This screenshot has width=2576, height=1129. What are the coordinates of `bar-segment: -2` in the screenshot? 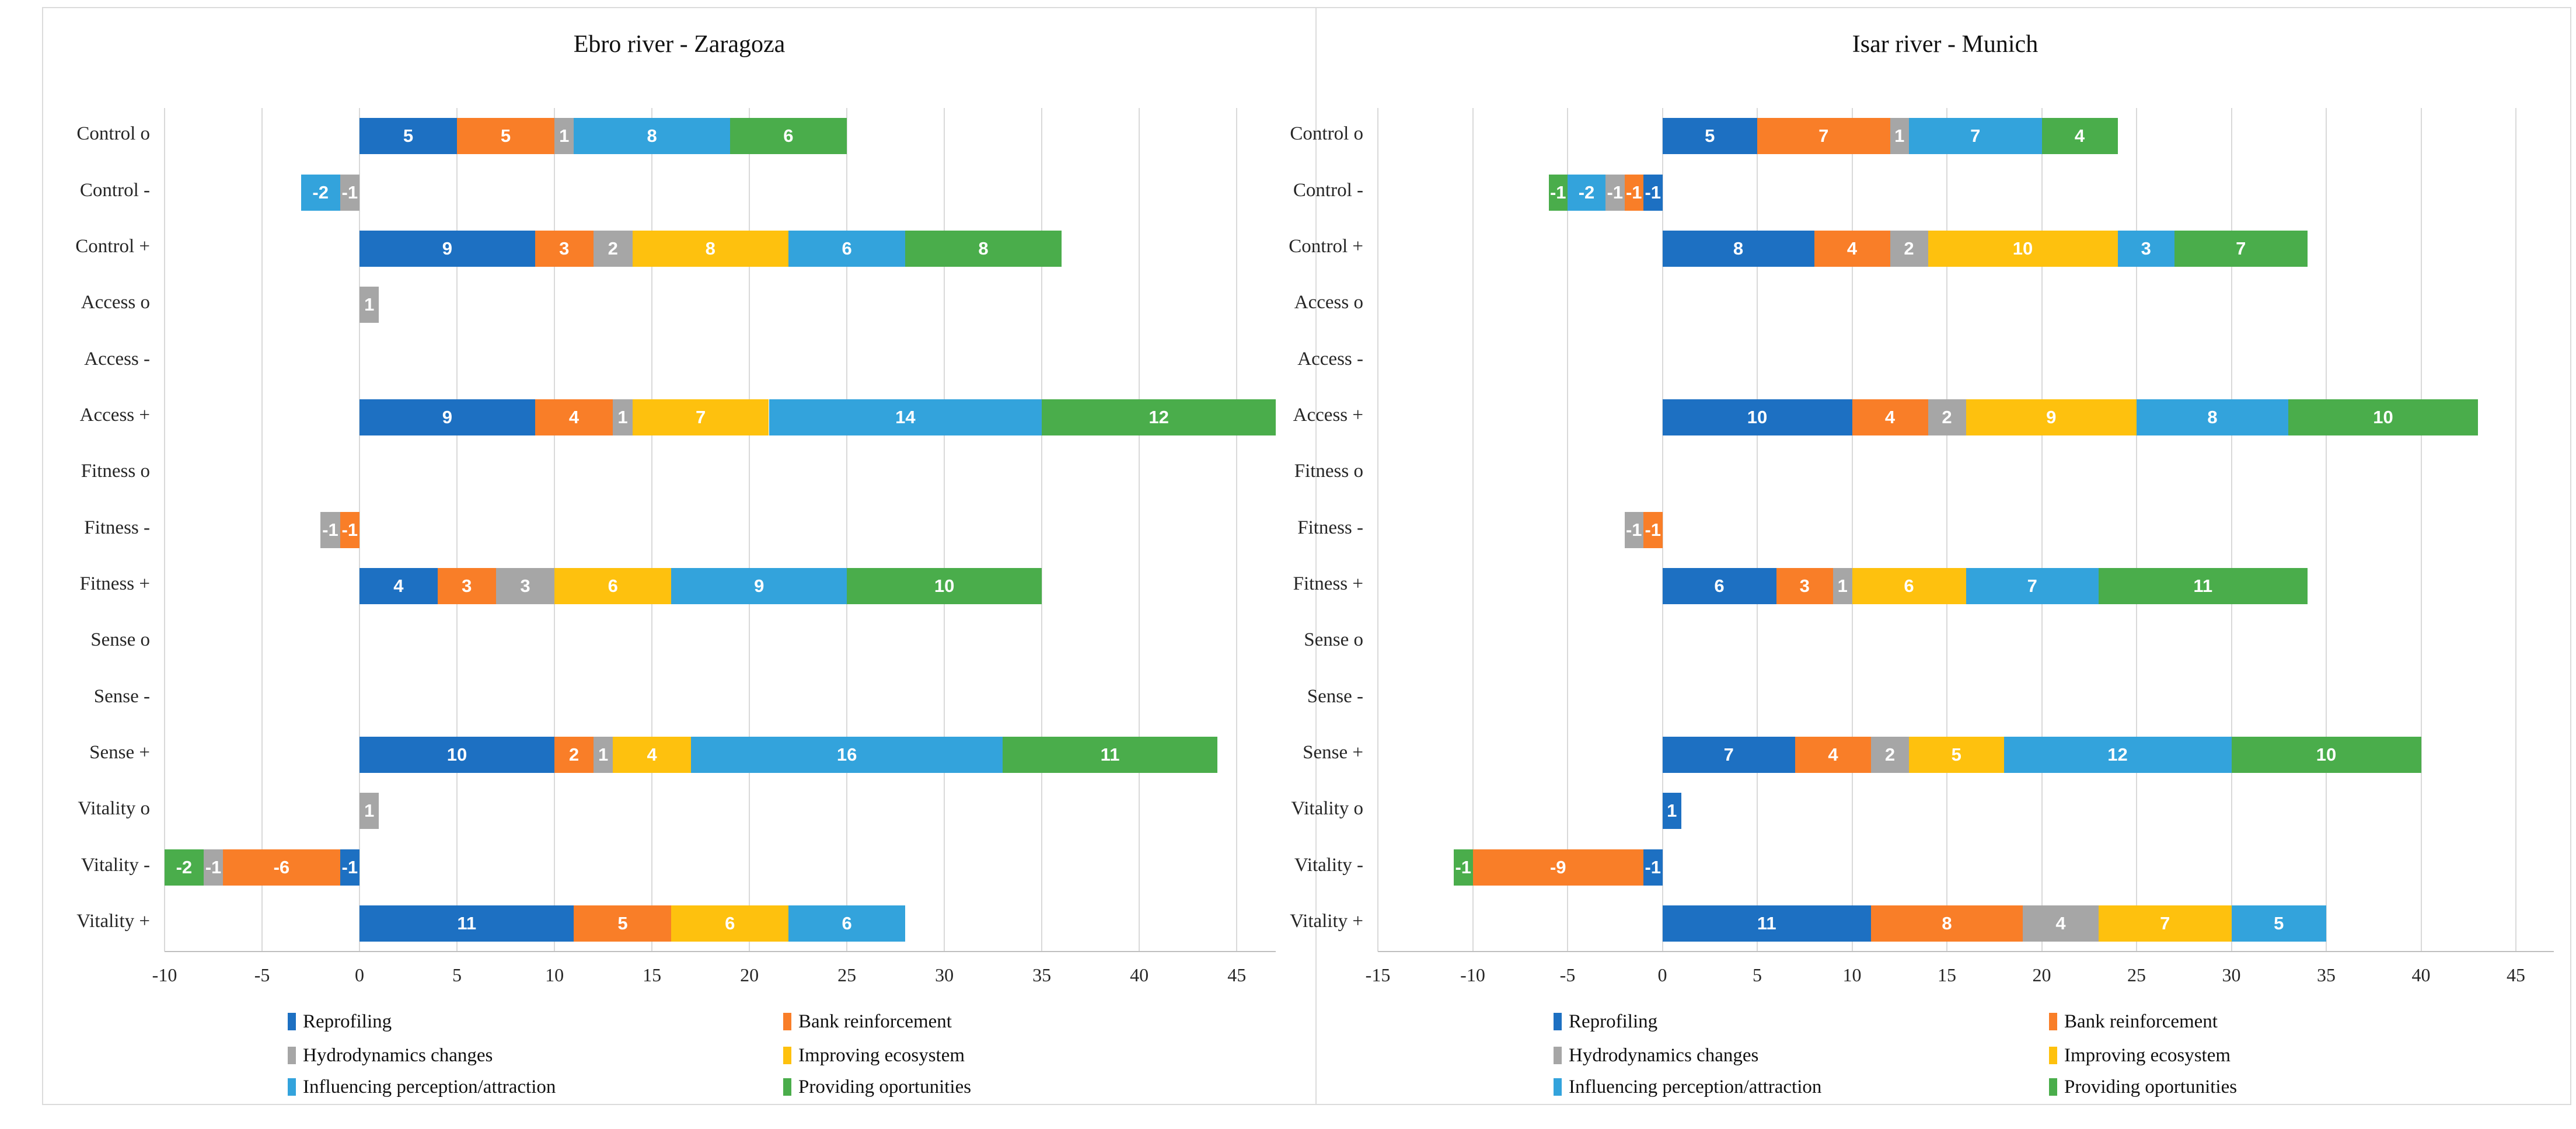 It's located at (184, 867).